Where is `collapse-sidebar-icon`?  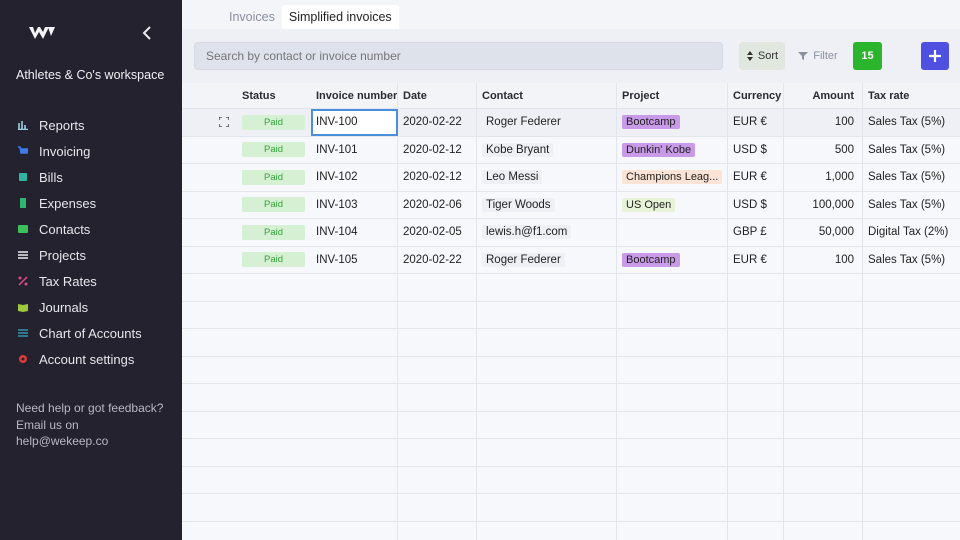 collapse-sidebar-icon is located at coordinates (147, 33).